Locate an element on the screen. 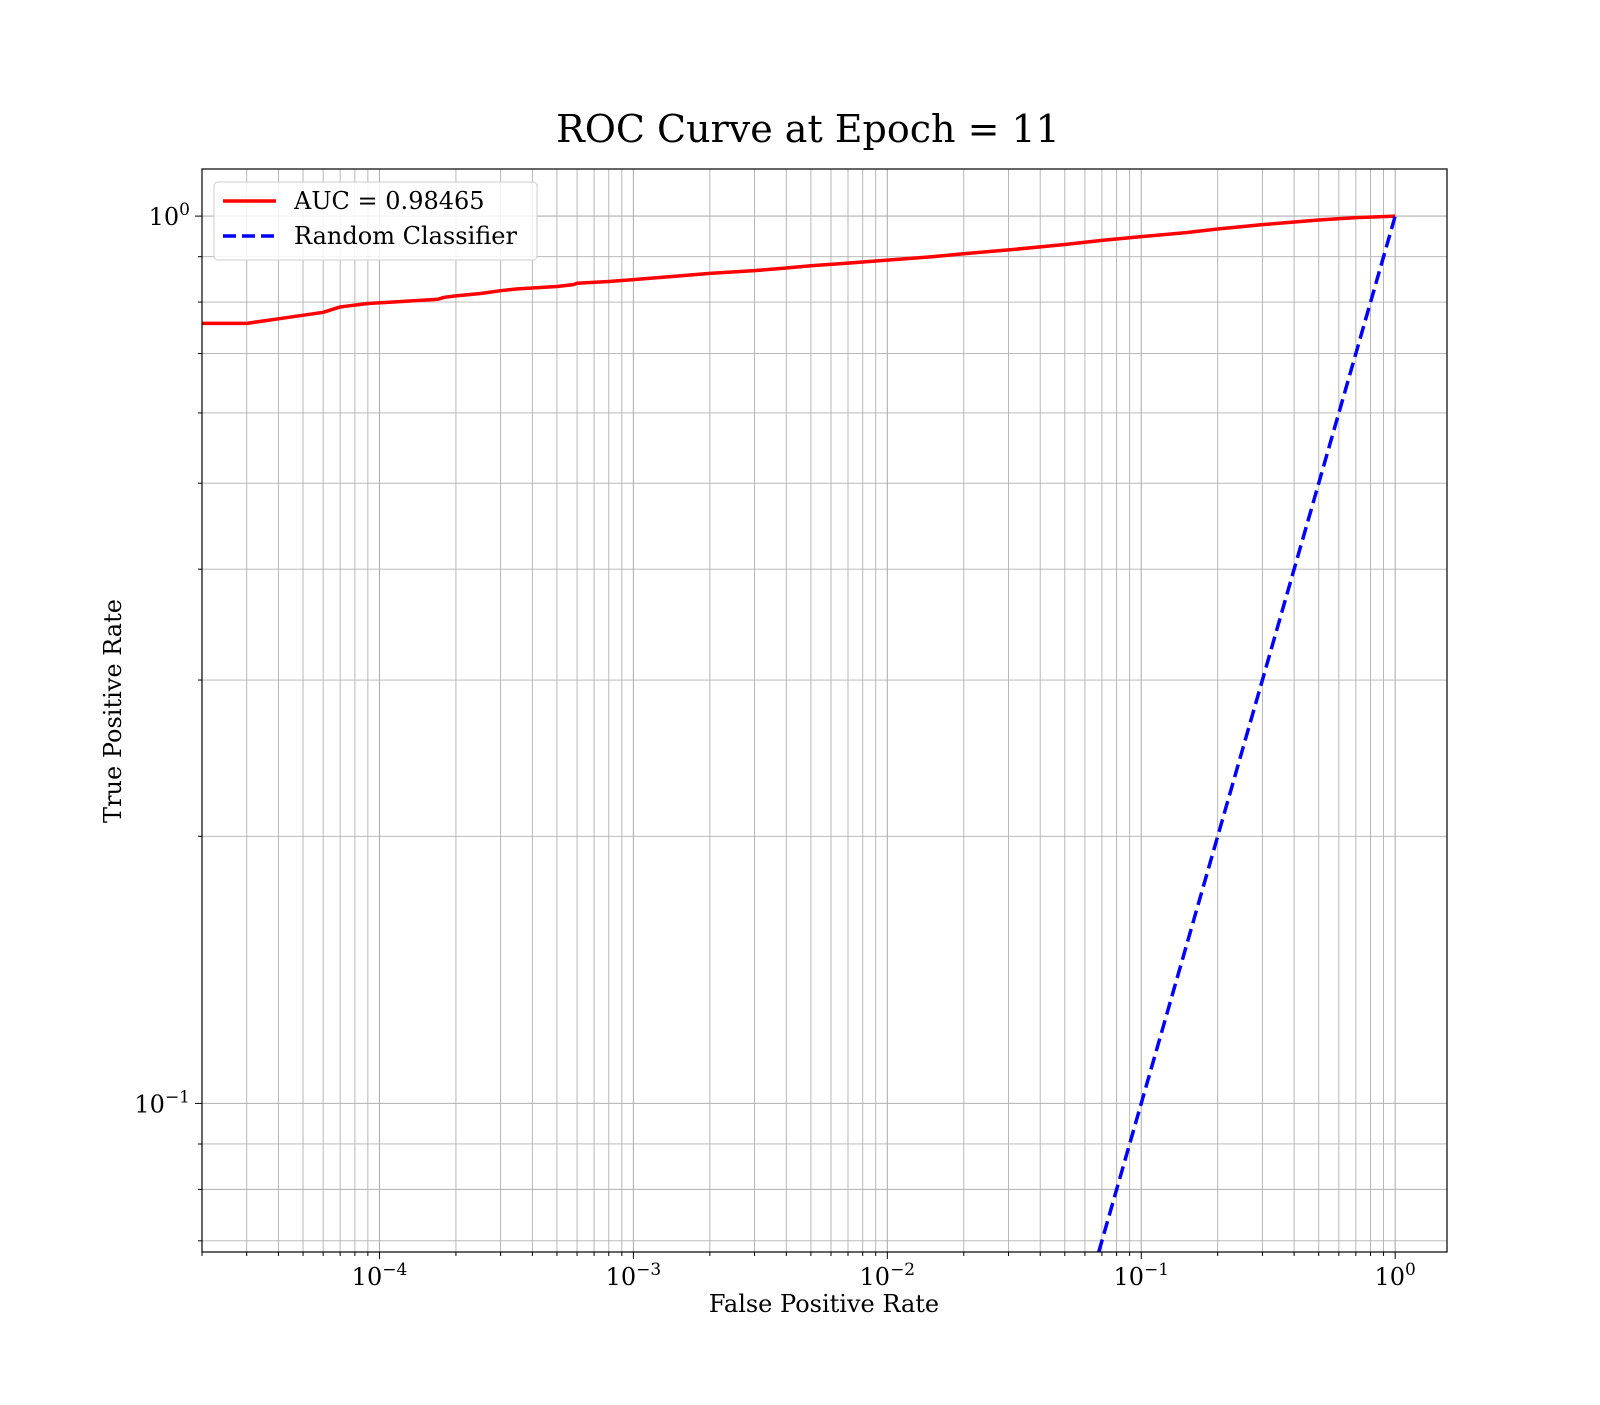 The width and height of the screenshot is (1600, 1405). x-tick-label: 10⁻¹ is located at coordinates (1141, 1275).